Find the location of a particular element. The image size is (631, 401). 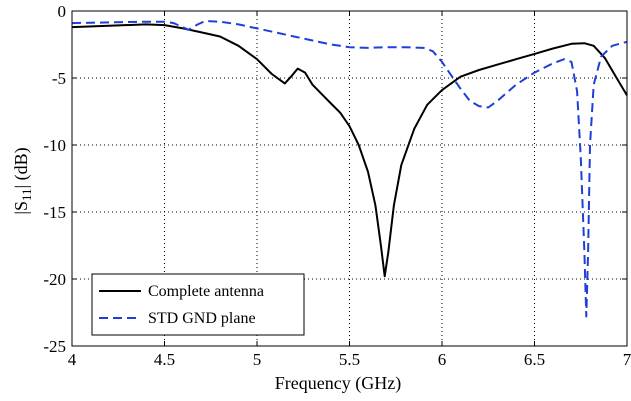

legend-box is located at coordinates (198, 304).